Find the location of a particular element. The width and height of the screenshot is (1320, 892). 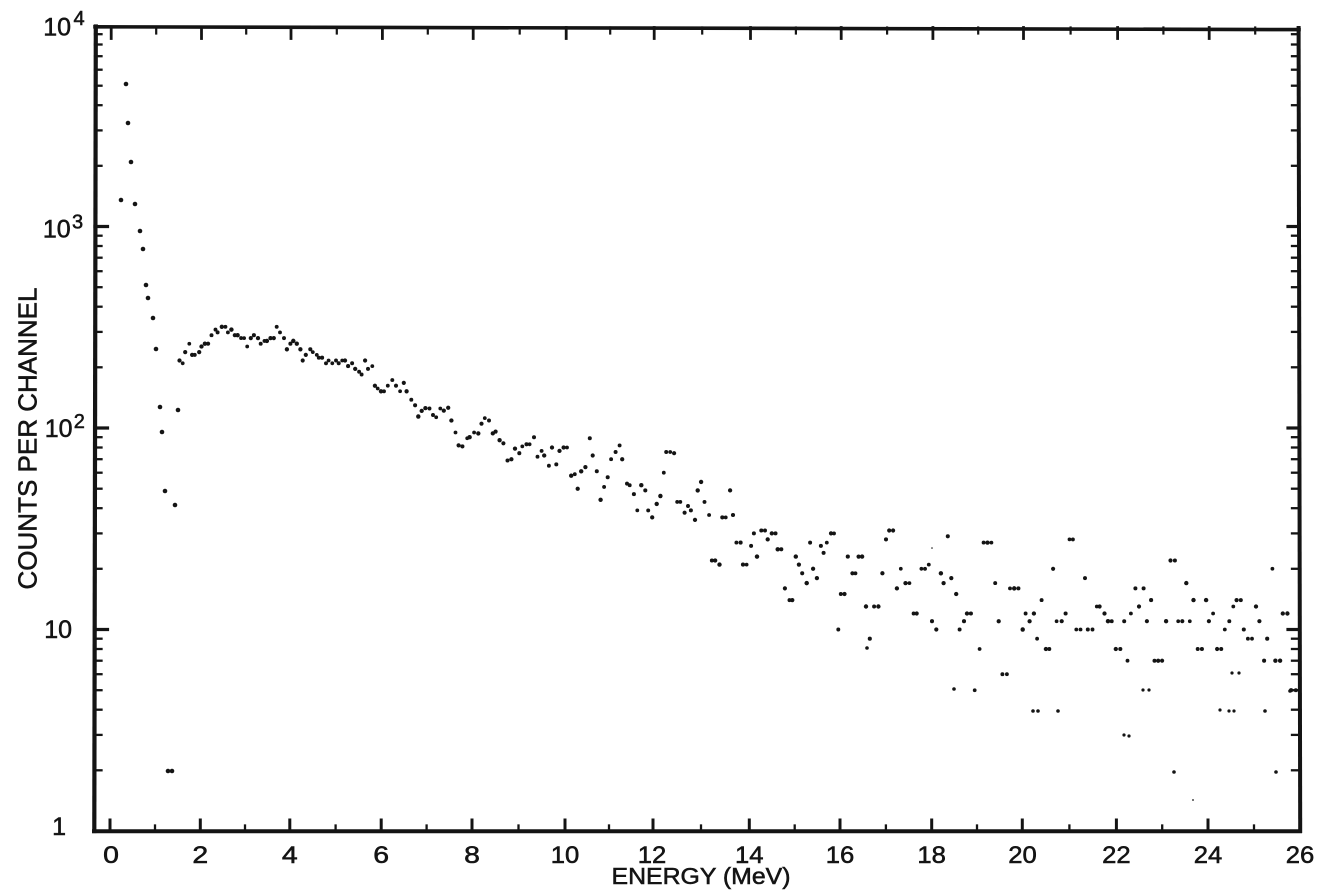

svg-text: 8 is located at coordinates (472, 855).